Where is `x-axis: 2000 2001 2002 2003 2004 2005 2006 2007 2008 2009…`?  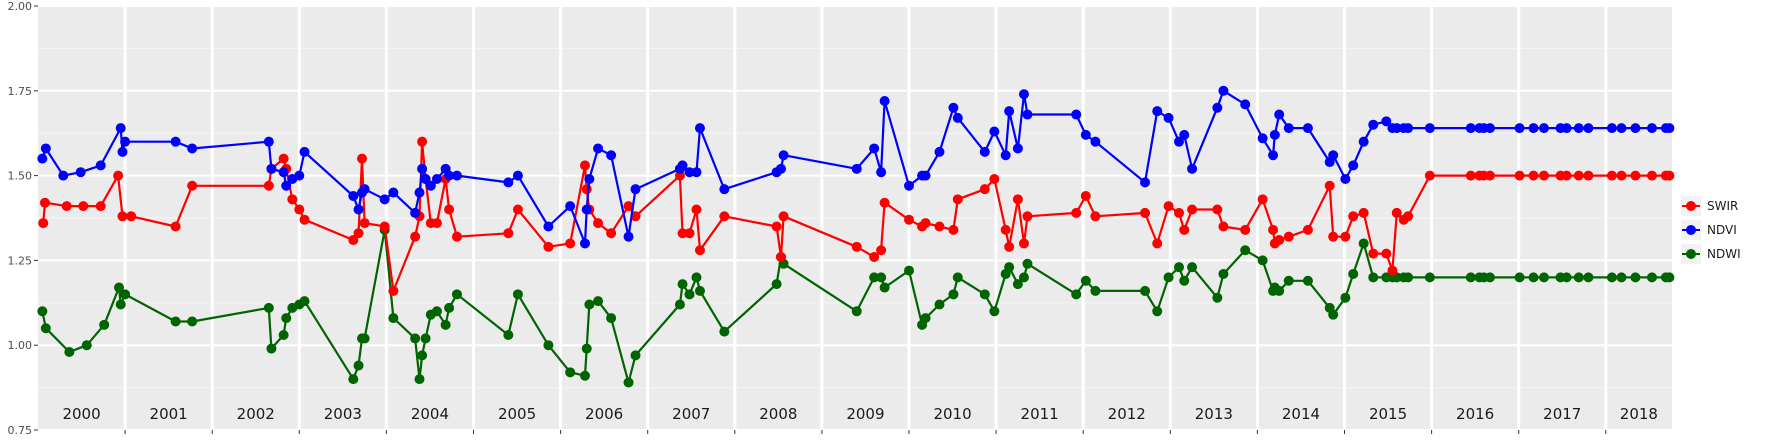 x-axis: 2000 2001 2002 2003 2004 2005 2006 2007 2008 2009… is located at coordinates (860, 419).